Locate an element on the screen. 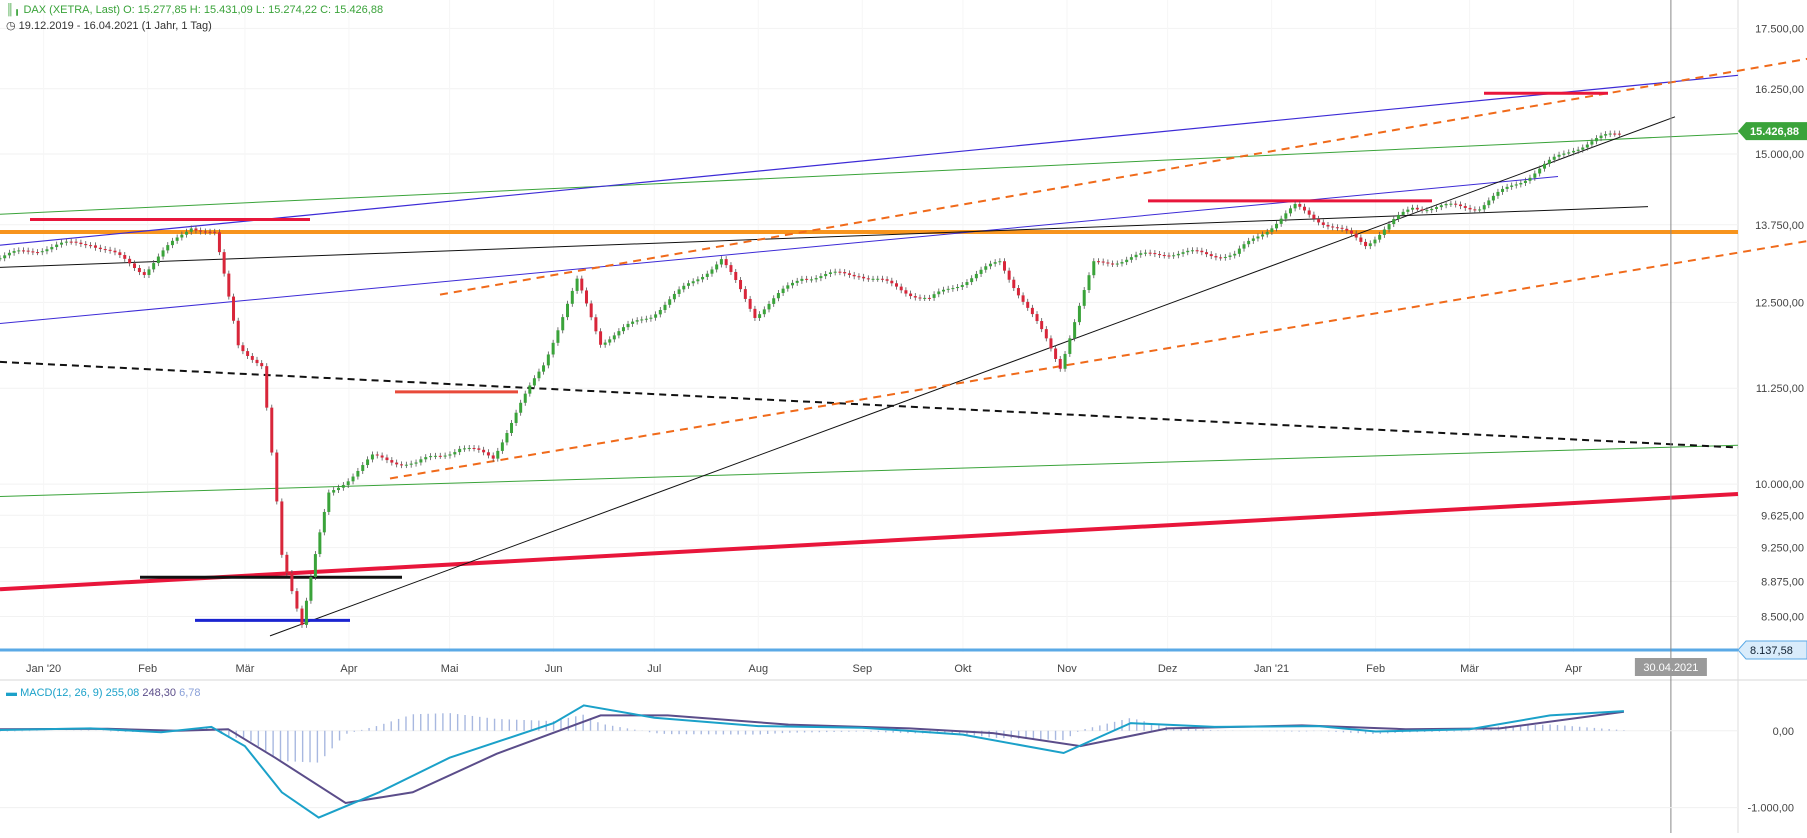  green-trend-upper is located at coordinates (869, 174).